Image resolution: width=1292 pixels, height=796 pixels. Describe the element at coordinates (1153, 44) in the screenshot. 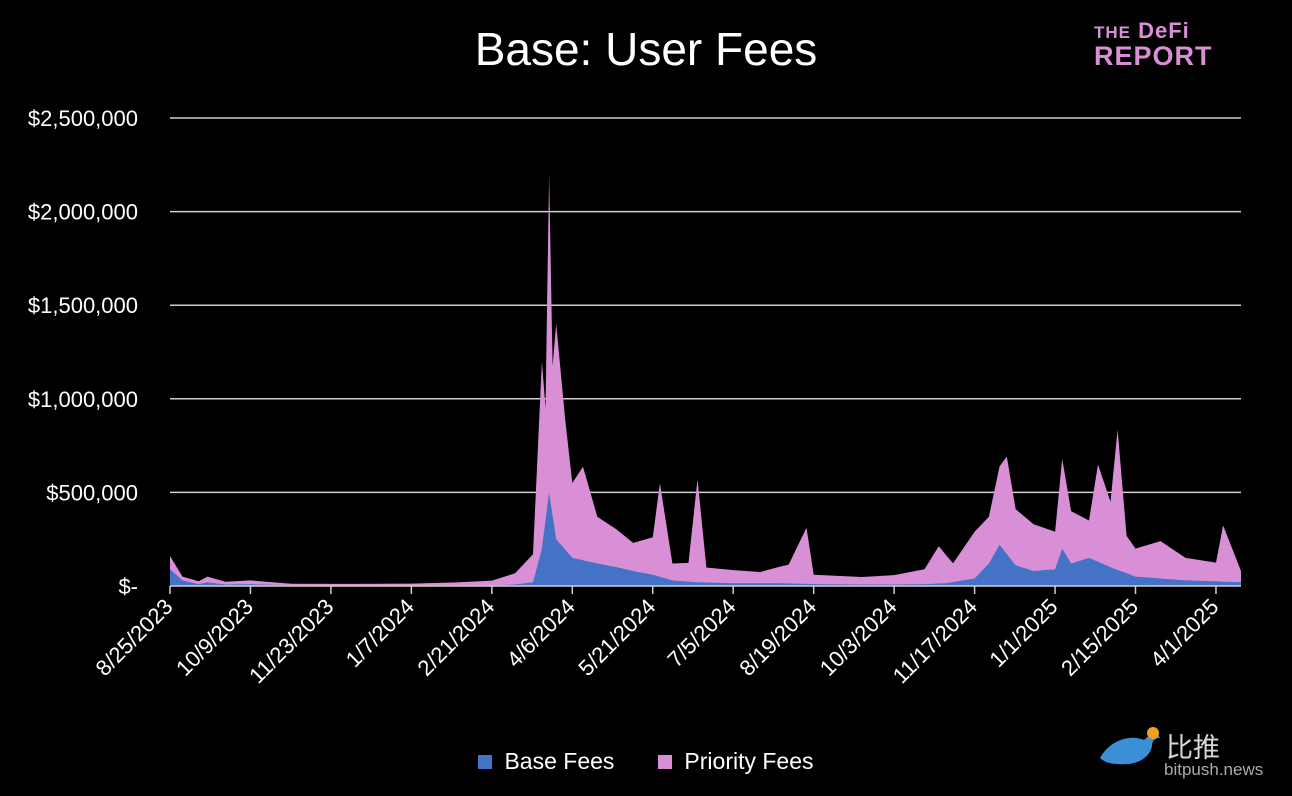

I see `defi-report-logo: THE DeFi REPORT` at that location.